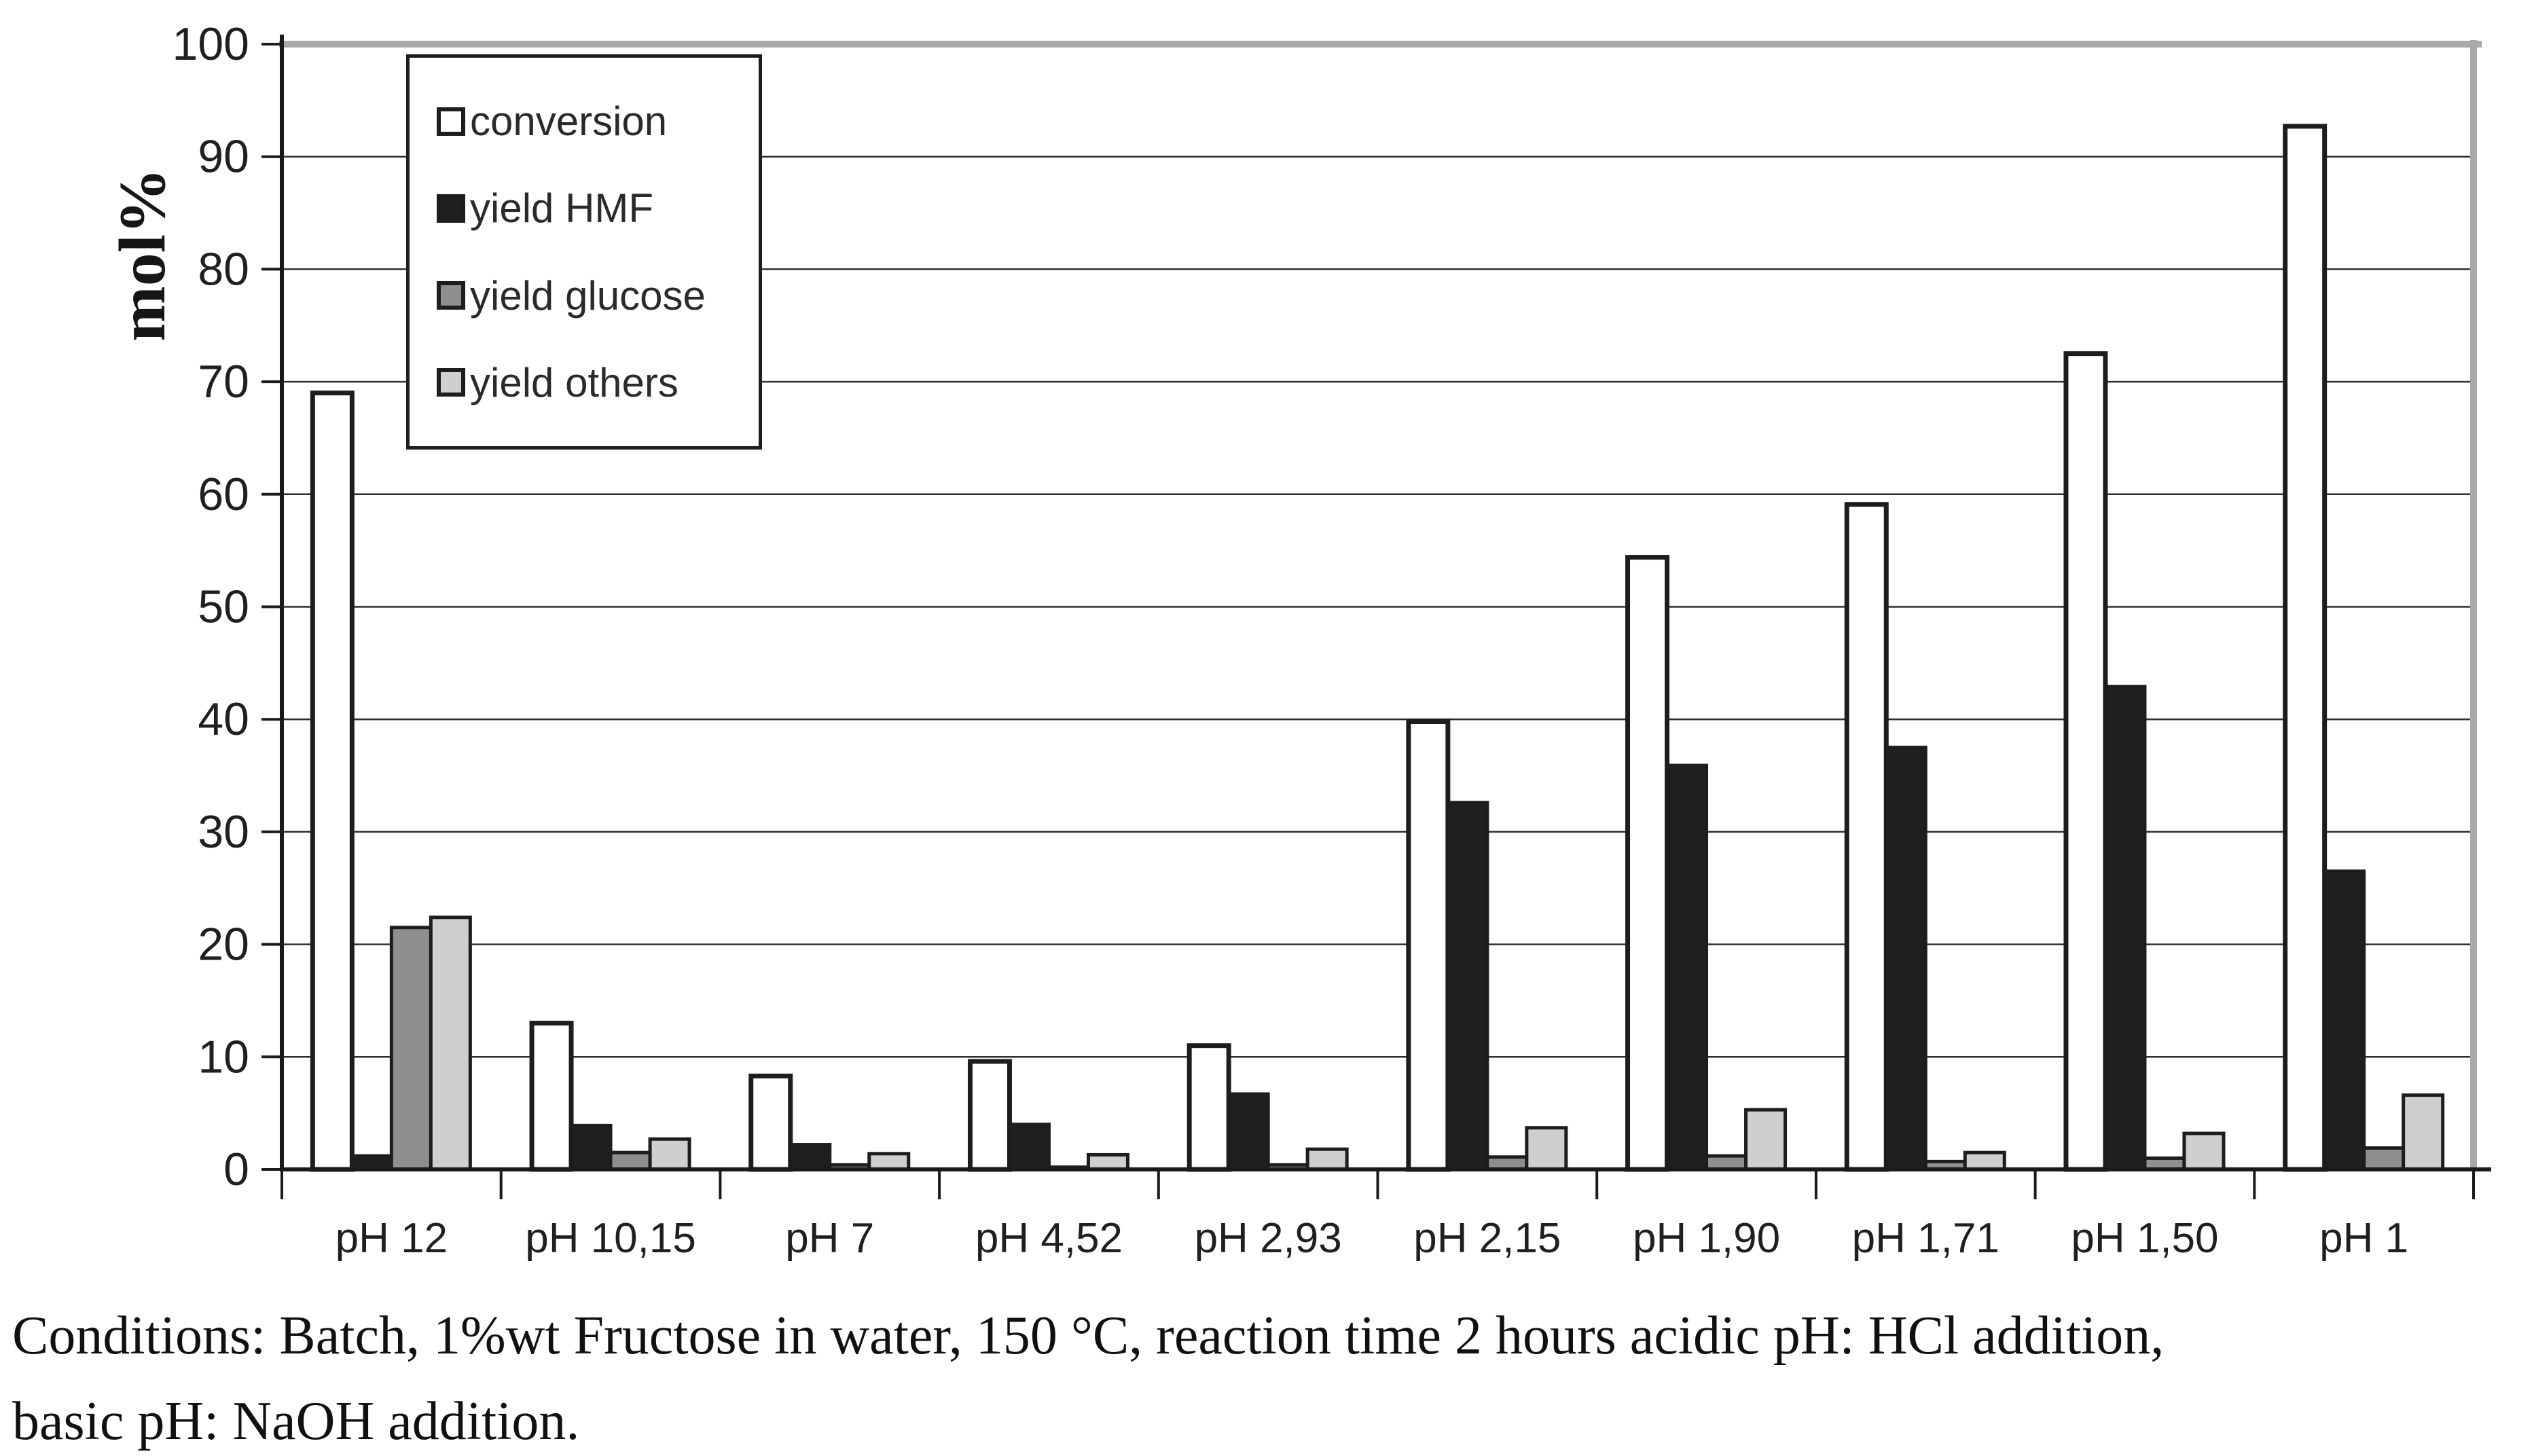  I want to click on legend-label: conversion, so click(569, 121).